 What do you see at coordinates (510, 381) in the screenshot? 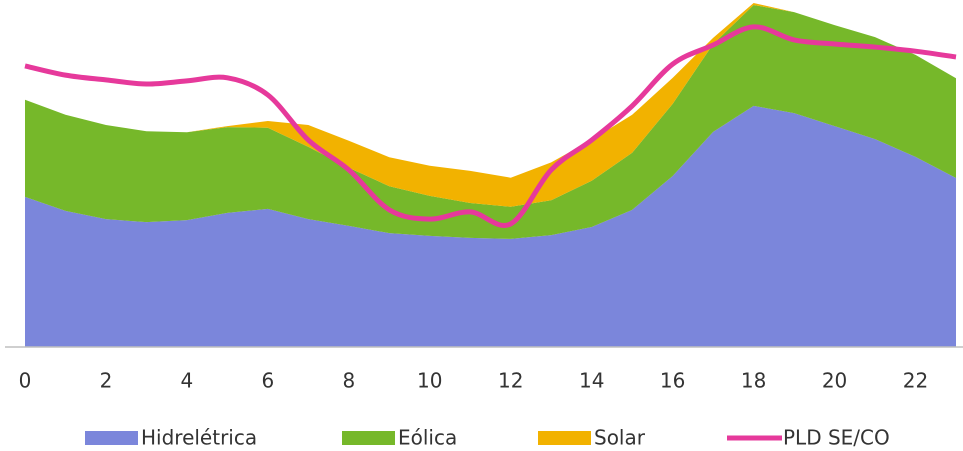
I see `x-tick-label: 12` at bounding box center [510, 381].